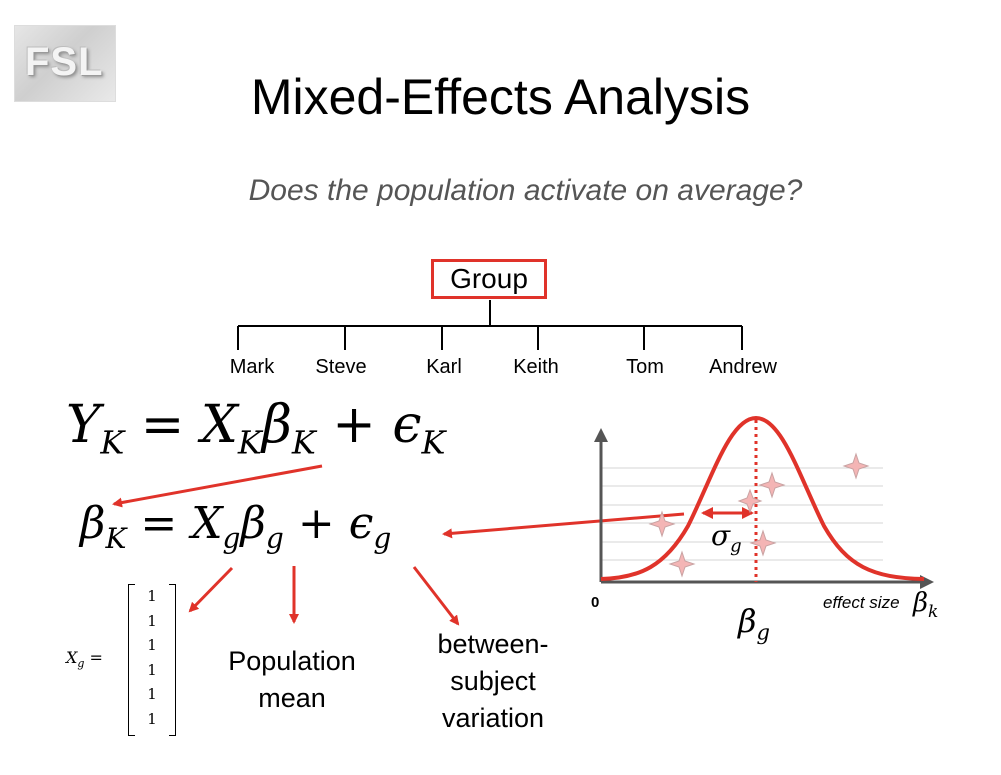 Image resolution: width=1001 pixels, height=775 pixels. What do you see at coordinates (536, 367) in the screenshot?
I see `subject-keith: Keith` at bounding box center [536, 367].